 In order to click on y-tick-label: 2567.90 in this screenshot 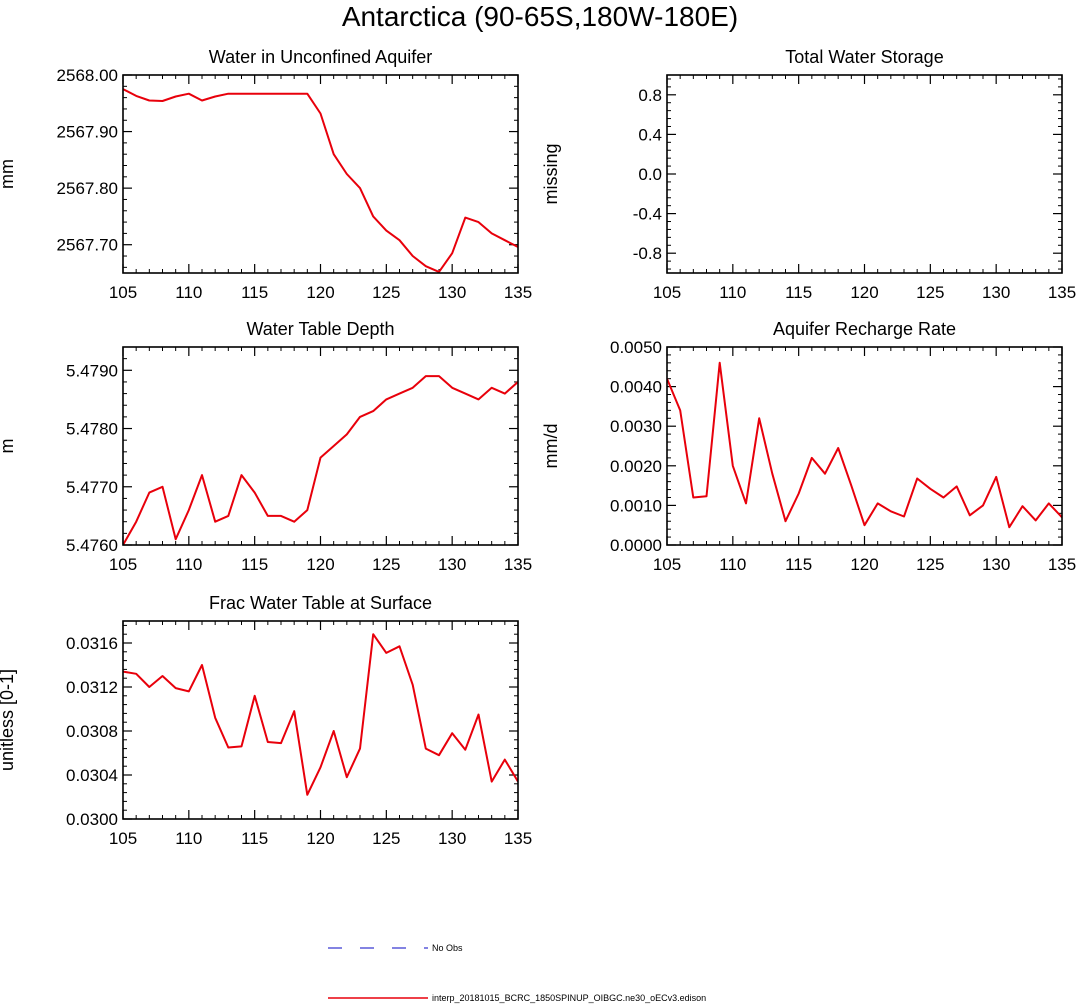, I will do `click(87, 132)`.